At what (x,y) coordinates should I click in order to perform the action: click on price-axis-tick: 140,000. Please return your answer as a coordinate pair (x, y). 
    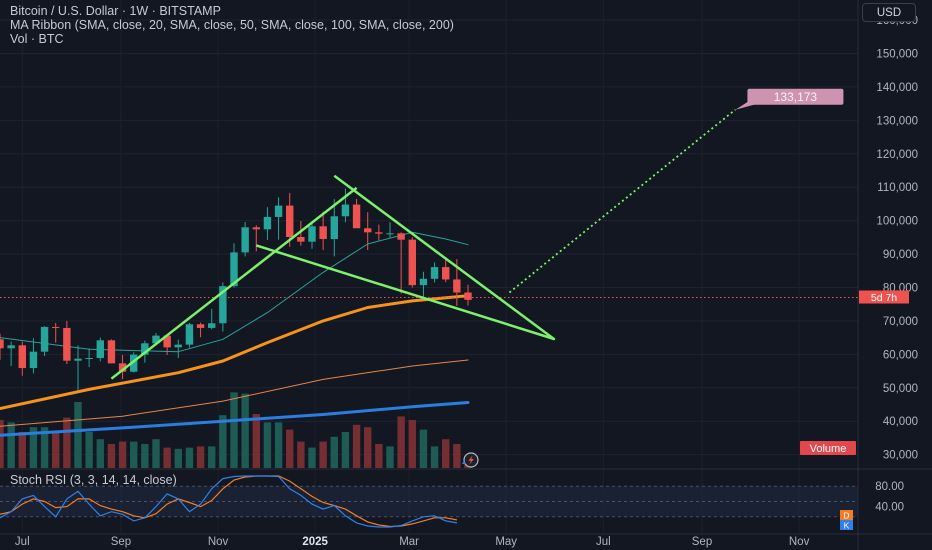
    Looking at the image, I should click on (897, 88).